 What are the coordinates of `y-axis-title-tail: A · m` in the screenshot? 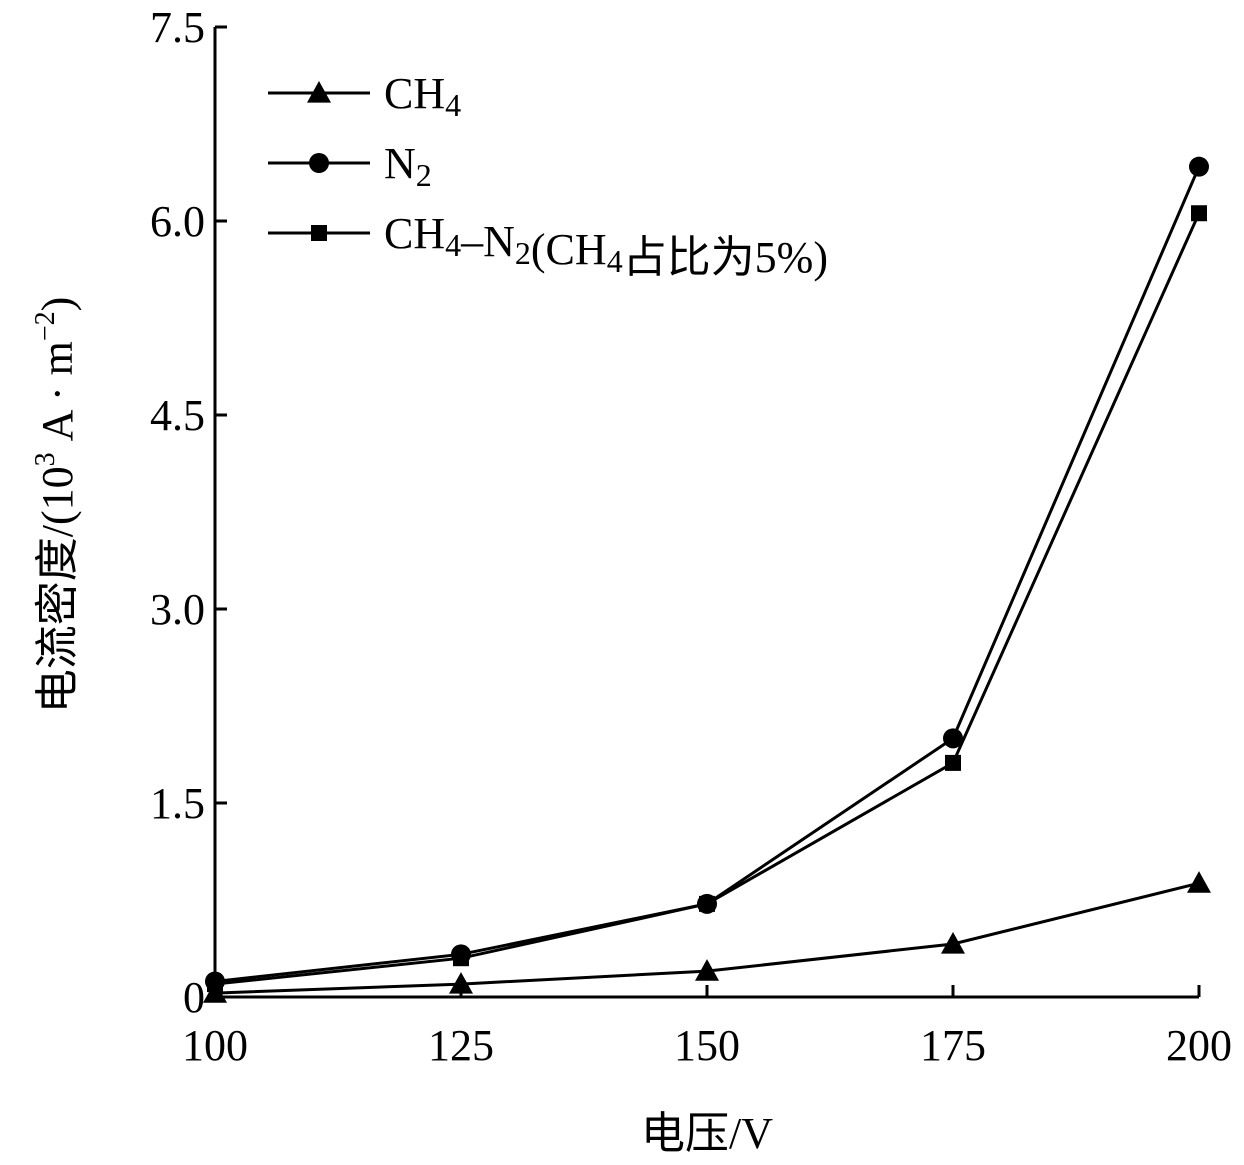 It's located at (57, 396).